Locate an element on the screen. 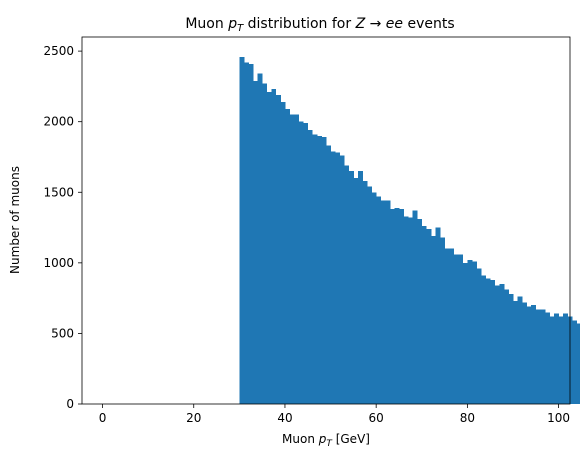 The width and height of the screenshot is (580, 461). y-tick-label: 2500 is located at coordinates (58, 51).